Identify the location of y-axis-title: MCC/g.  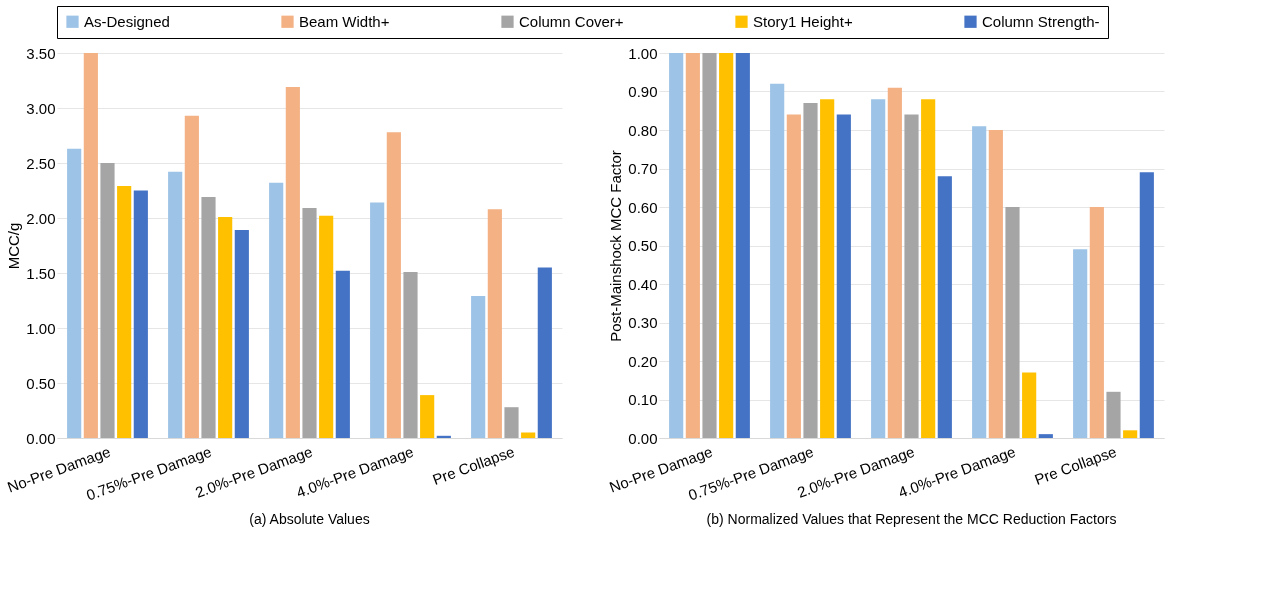
(14, 246).